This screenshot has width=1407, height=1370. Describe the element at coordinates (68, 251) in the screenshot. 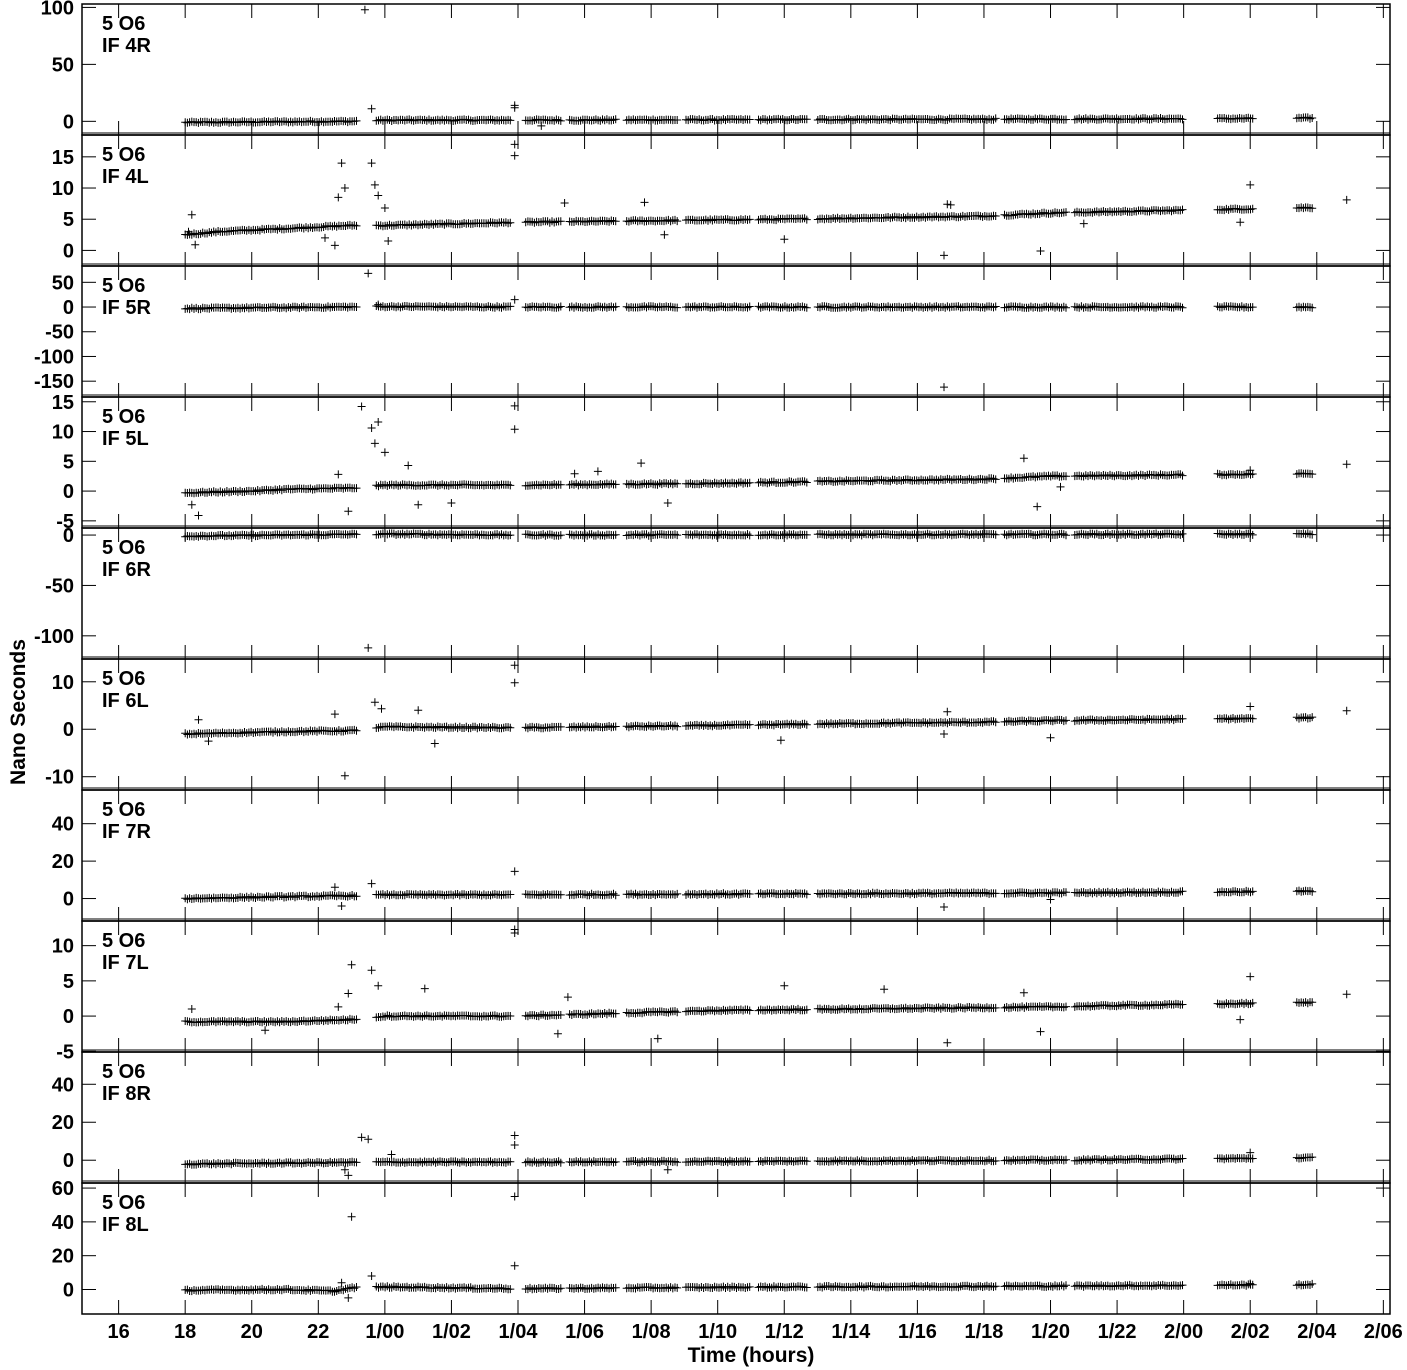

I see `y-tick-label: 0` at that location.